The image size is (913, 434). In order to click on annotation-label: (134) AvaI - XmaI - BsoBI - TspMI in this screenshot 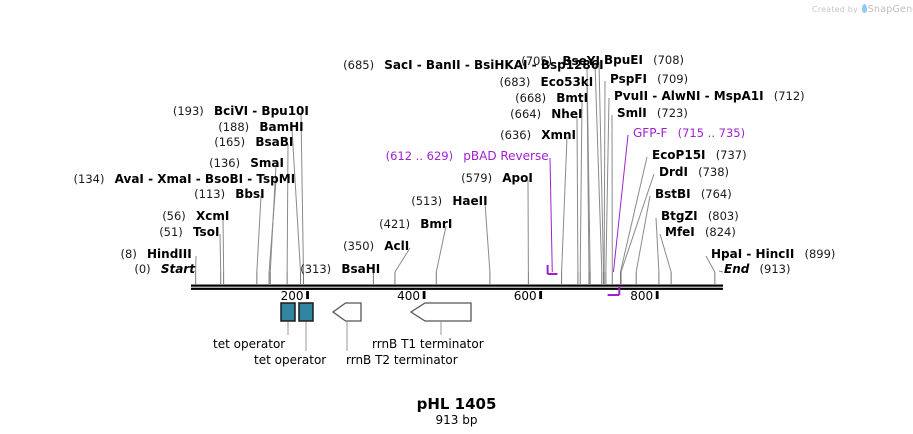, I will do `click(185, 178)`.